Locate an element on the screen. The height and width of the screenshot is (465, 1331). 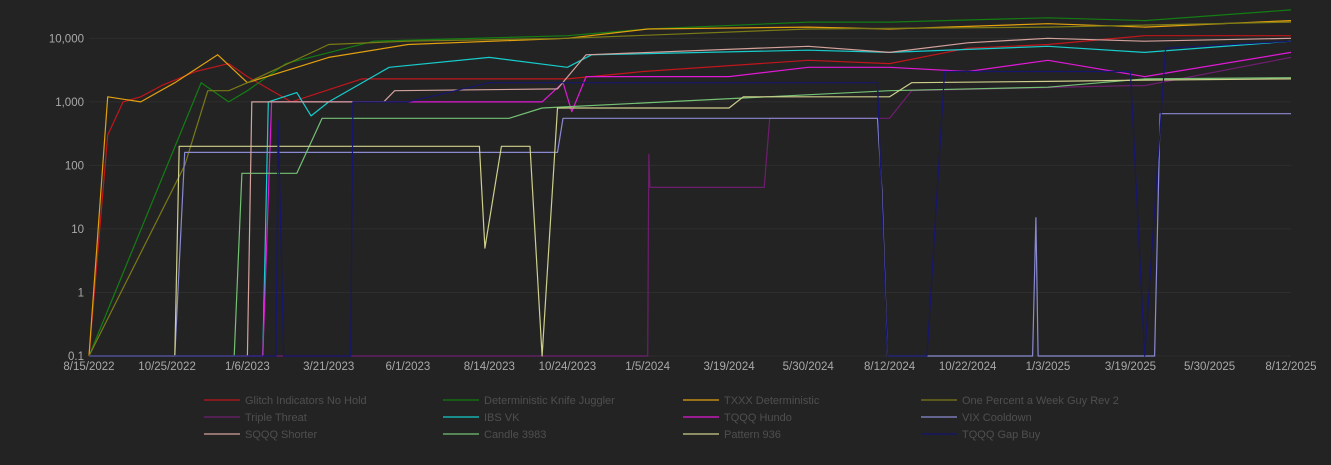
y-axis: 10,000 1,000 100 10 1 0.1 is located at coordinates (66, 198).